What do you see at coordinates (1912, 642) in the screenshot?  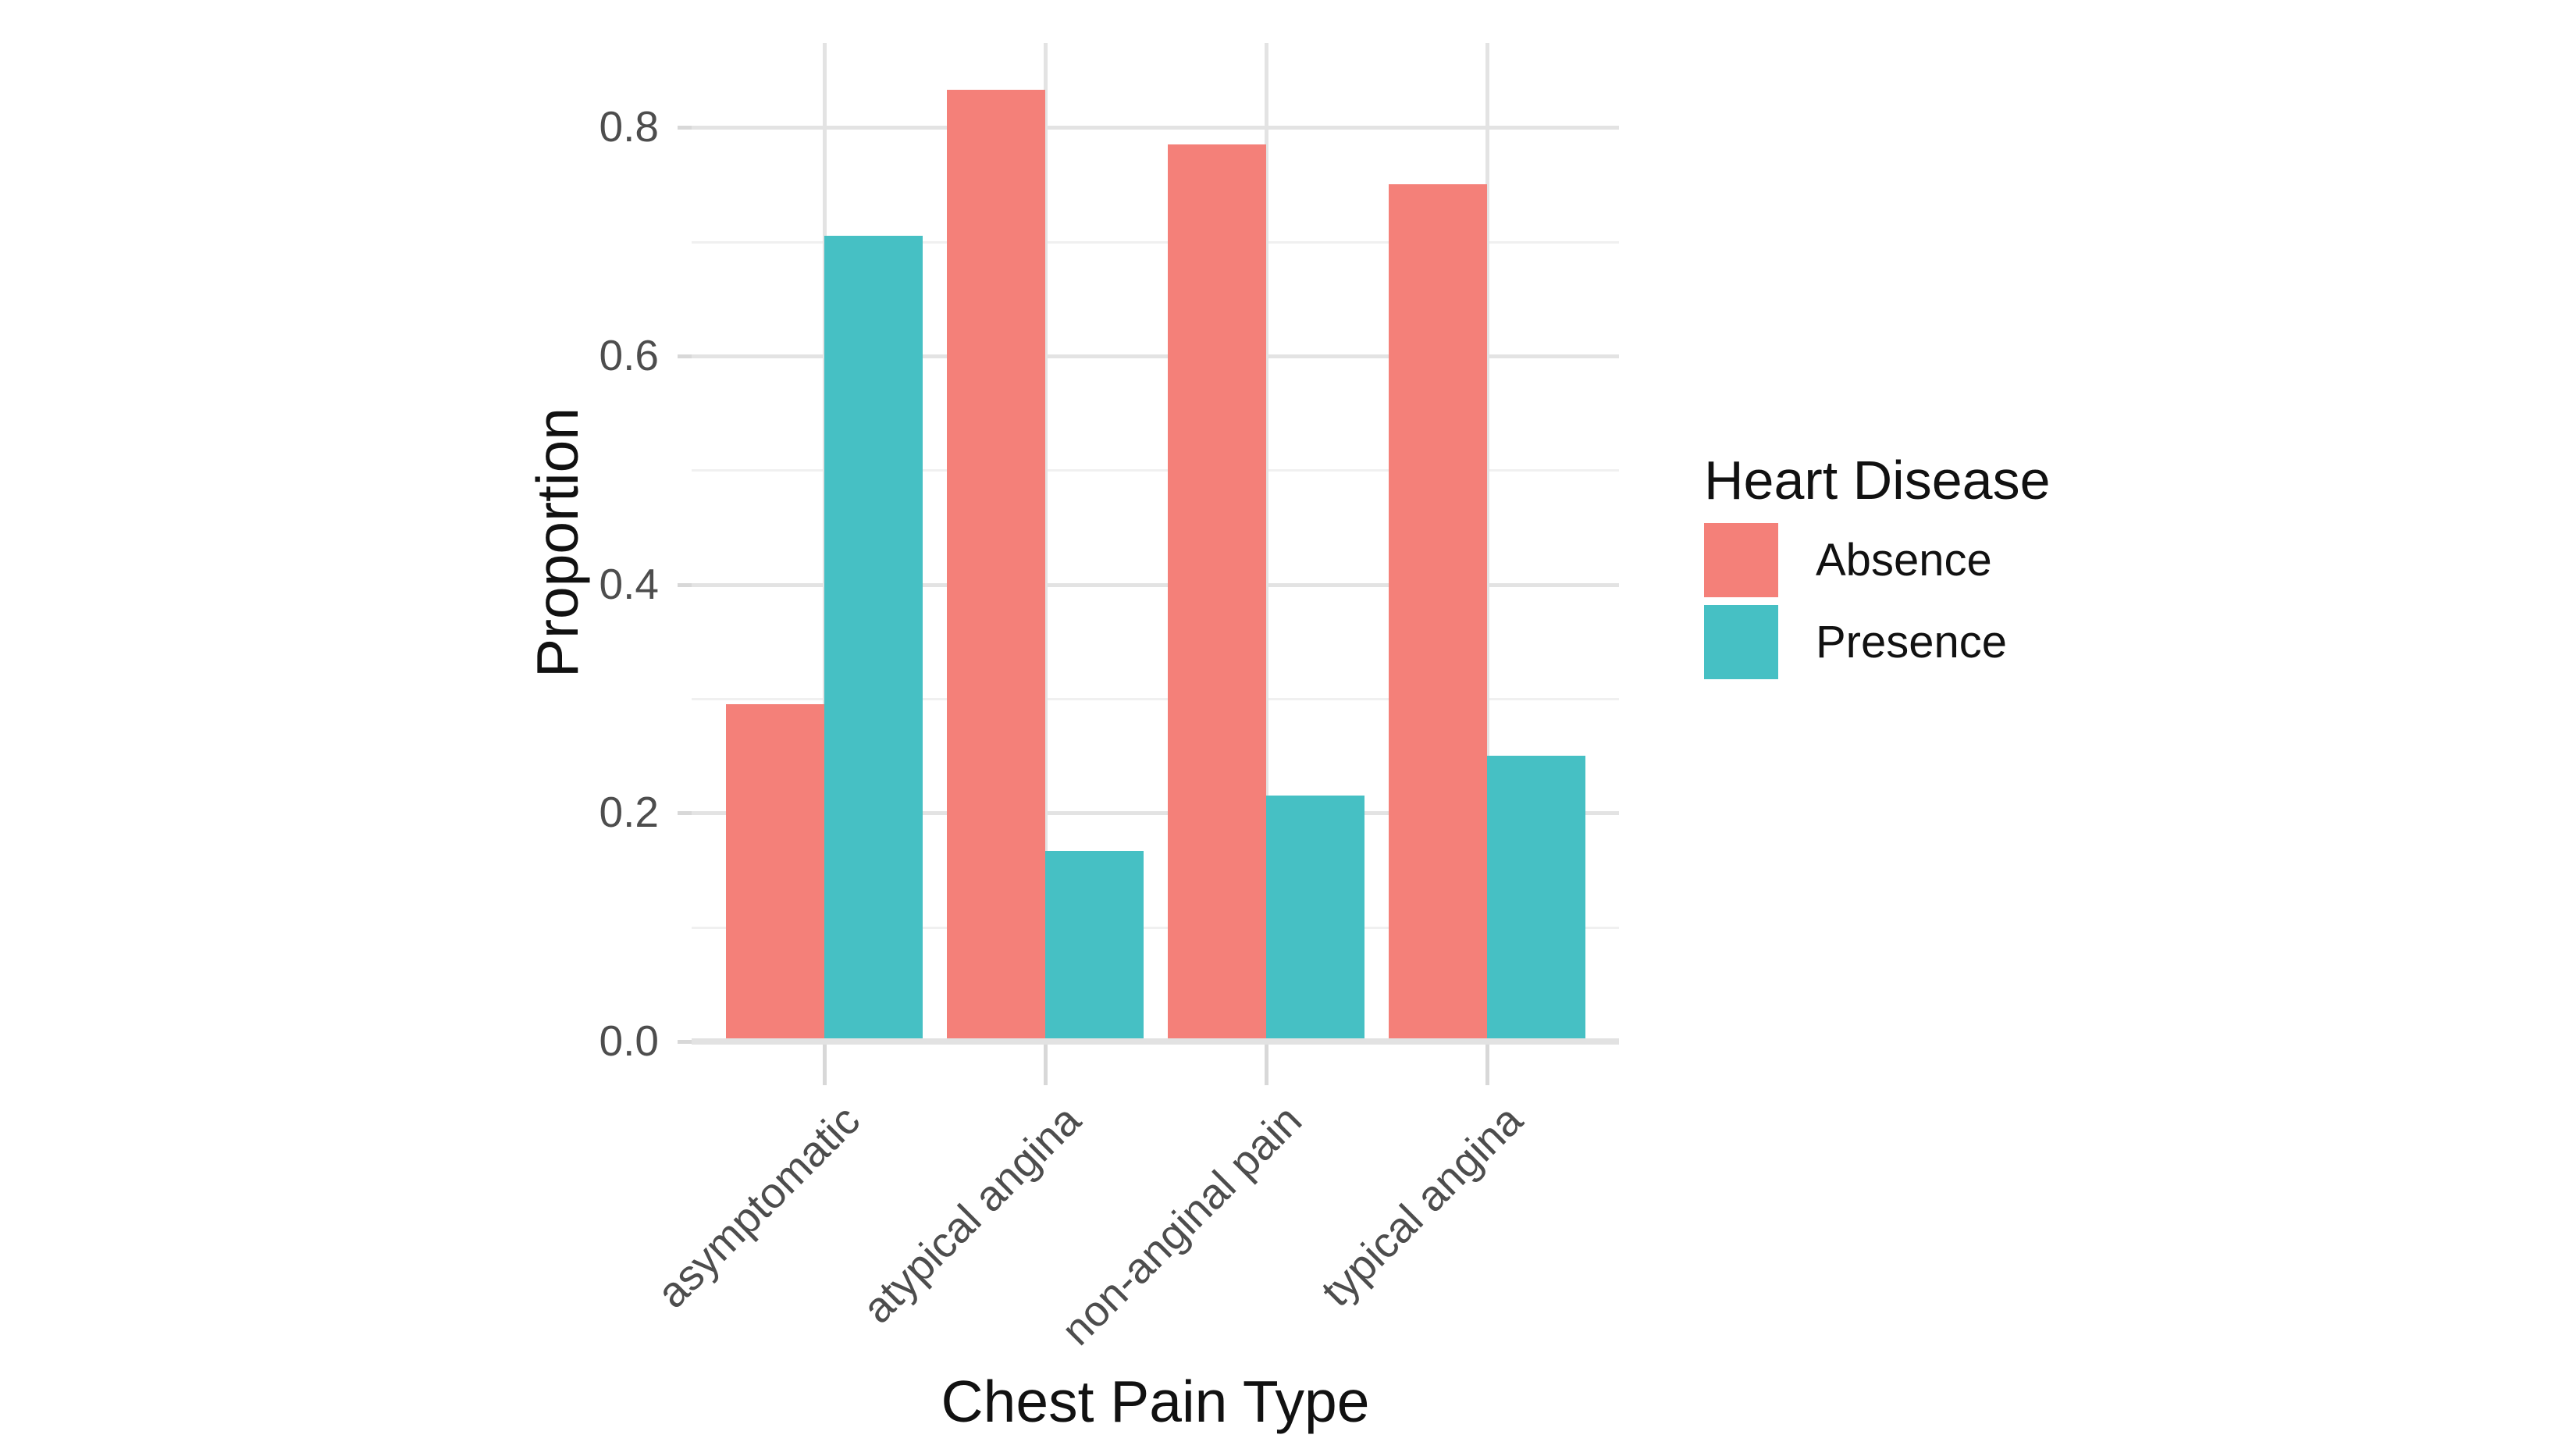 I see `legend-label-presence: Presence` at bounding box center [1912, 642].